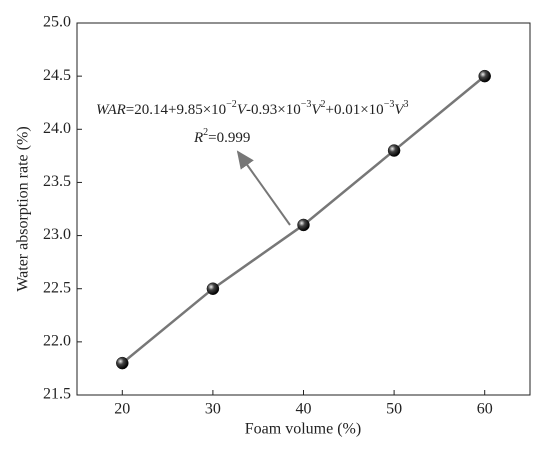 The height and width of the screenshot is (458, 550). Describe the element at coordinates (57, 341) in the screenshot. I see `y-tick-label: 22.0` at that location.